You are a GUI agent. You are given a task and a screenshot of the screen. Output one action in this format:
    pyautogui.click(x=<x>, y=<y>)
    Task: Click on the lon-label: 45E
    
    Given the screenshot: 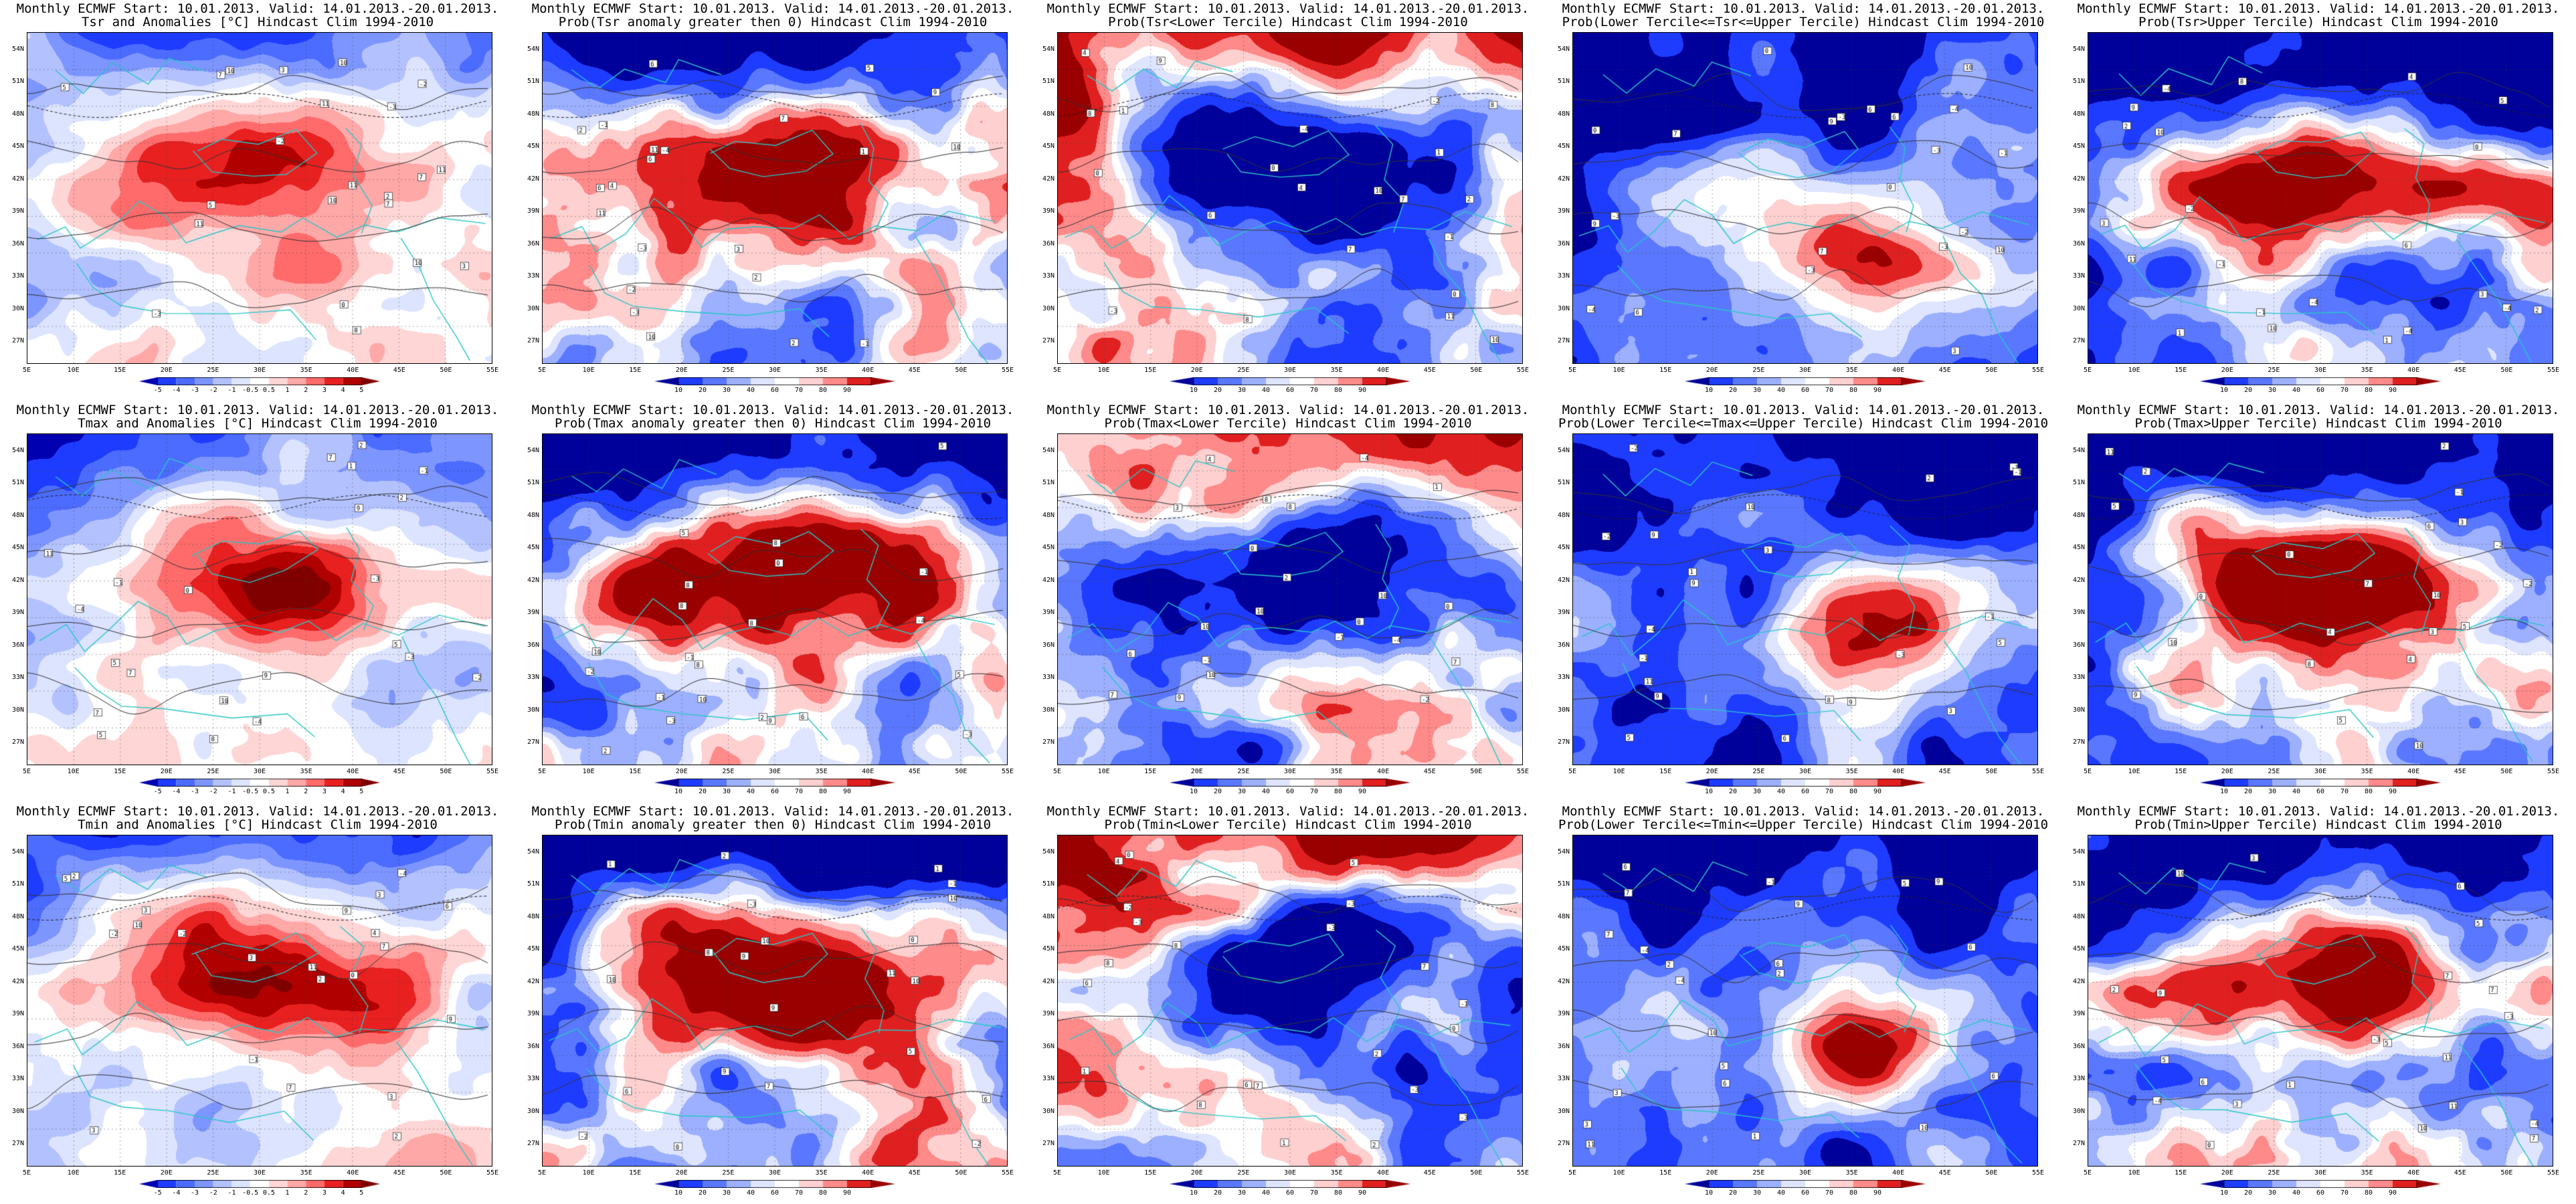 What is the action you would take?
    pyautogui.click(x=399, y=370)
    